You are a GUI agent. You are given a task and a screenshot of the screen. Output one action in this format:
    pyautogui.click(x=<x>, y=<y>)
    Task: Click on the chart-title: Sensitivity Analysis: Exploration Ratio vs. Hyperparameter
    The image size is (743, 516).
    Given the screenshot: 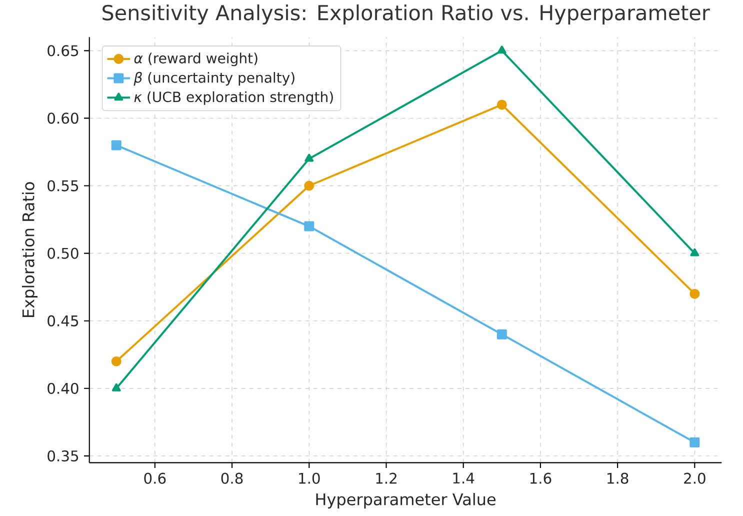 What is the action you would take?
    pyautogui.click(x=406, y=14)
    